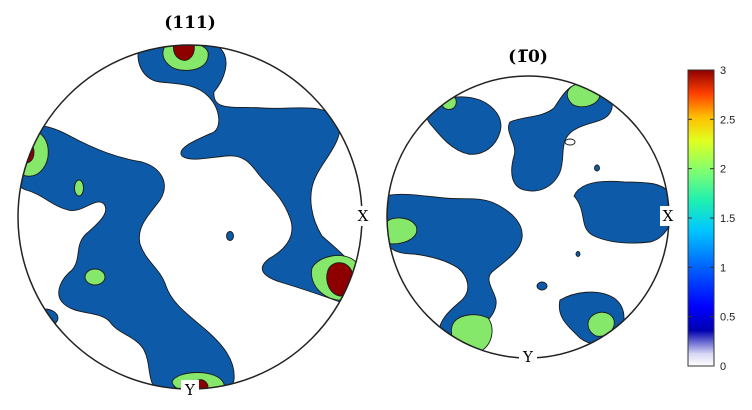 This screenshot has width=752, height=410. What do you see at coordinates (528, 57) in the screenshot?
I see `pole-figure-title: (1̅0)` at bounding box center [528, 57].